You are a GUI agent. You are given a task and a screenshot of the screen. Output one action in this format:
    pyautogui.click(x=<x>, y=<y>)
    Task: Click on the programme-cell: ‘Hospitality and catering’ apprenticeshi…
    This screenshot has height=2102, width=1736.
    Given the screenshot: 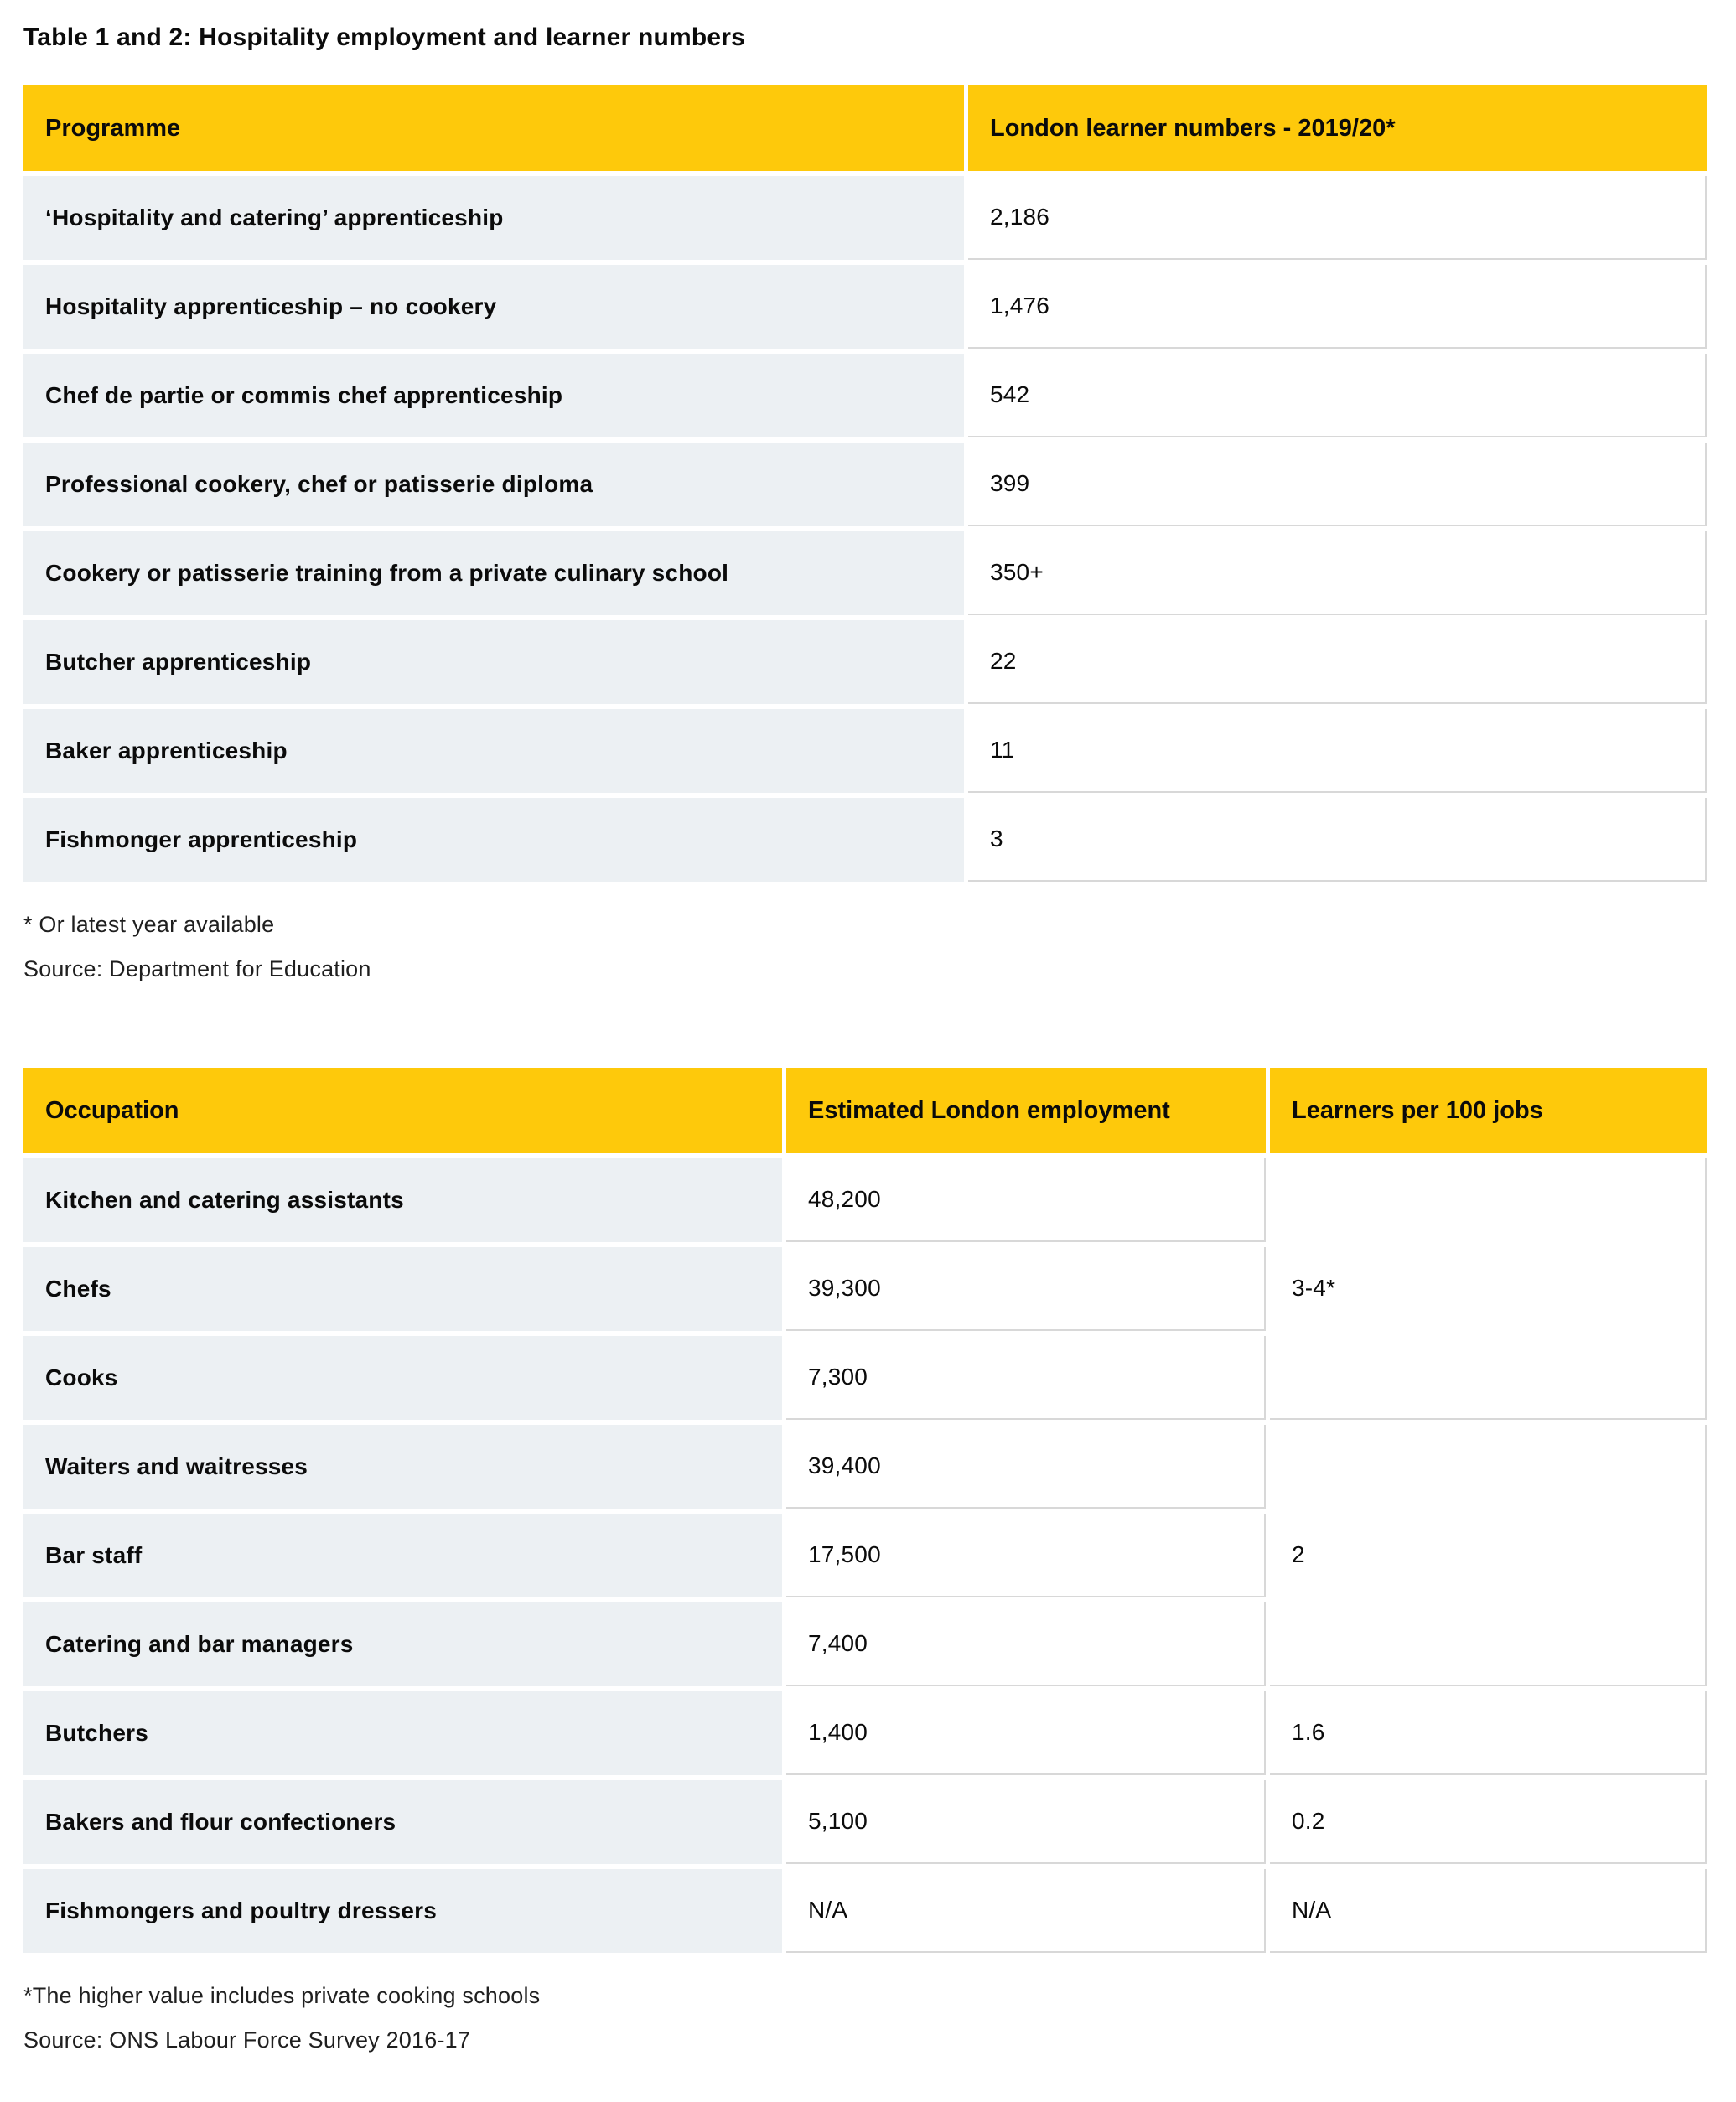 What is the action you would take?
    pyautogui.click(x=494, y=218)
    